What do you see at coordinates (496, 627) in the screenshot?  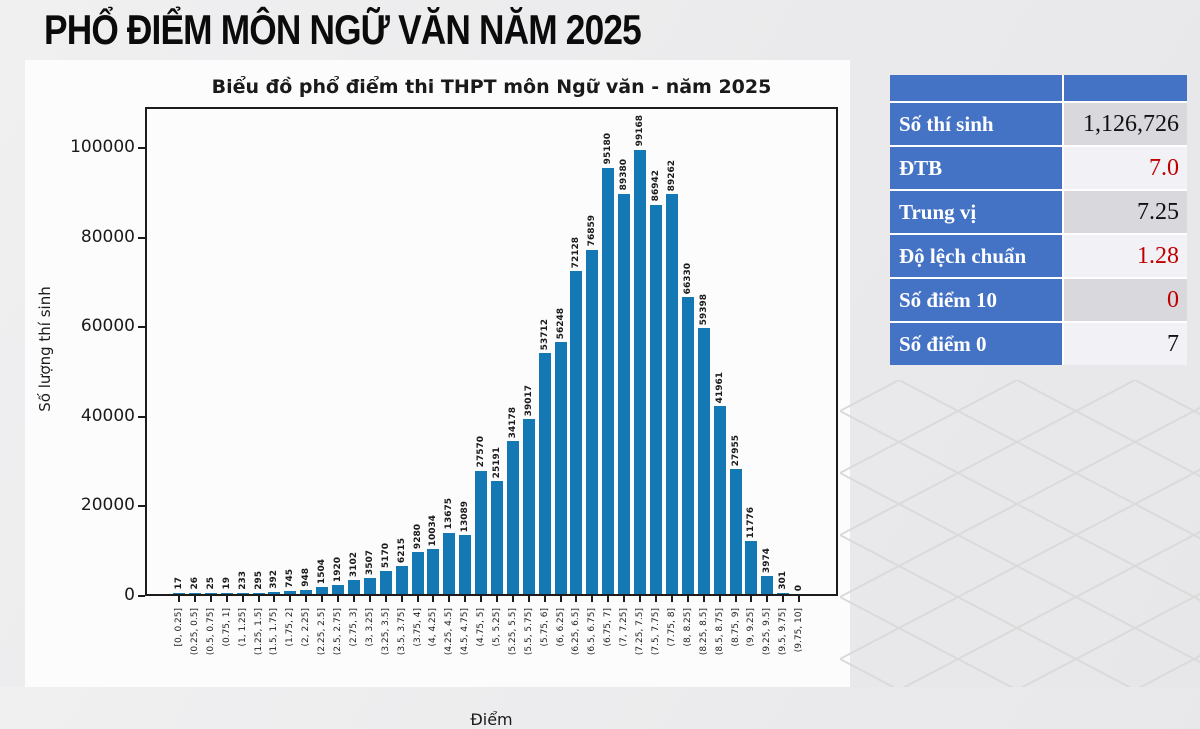 I see `x-tick-label: (5, 5.25]` at bounding box center [496, 627].